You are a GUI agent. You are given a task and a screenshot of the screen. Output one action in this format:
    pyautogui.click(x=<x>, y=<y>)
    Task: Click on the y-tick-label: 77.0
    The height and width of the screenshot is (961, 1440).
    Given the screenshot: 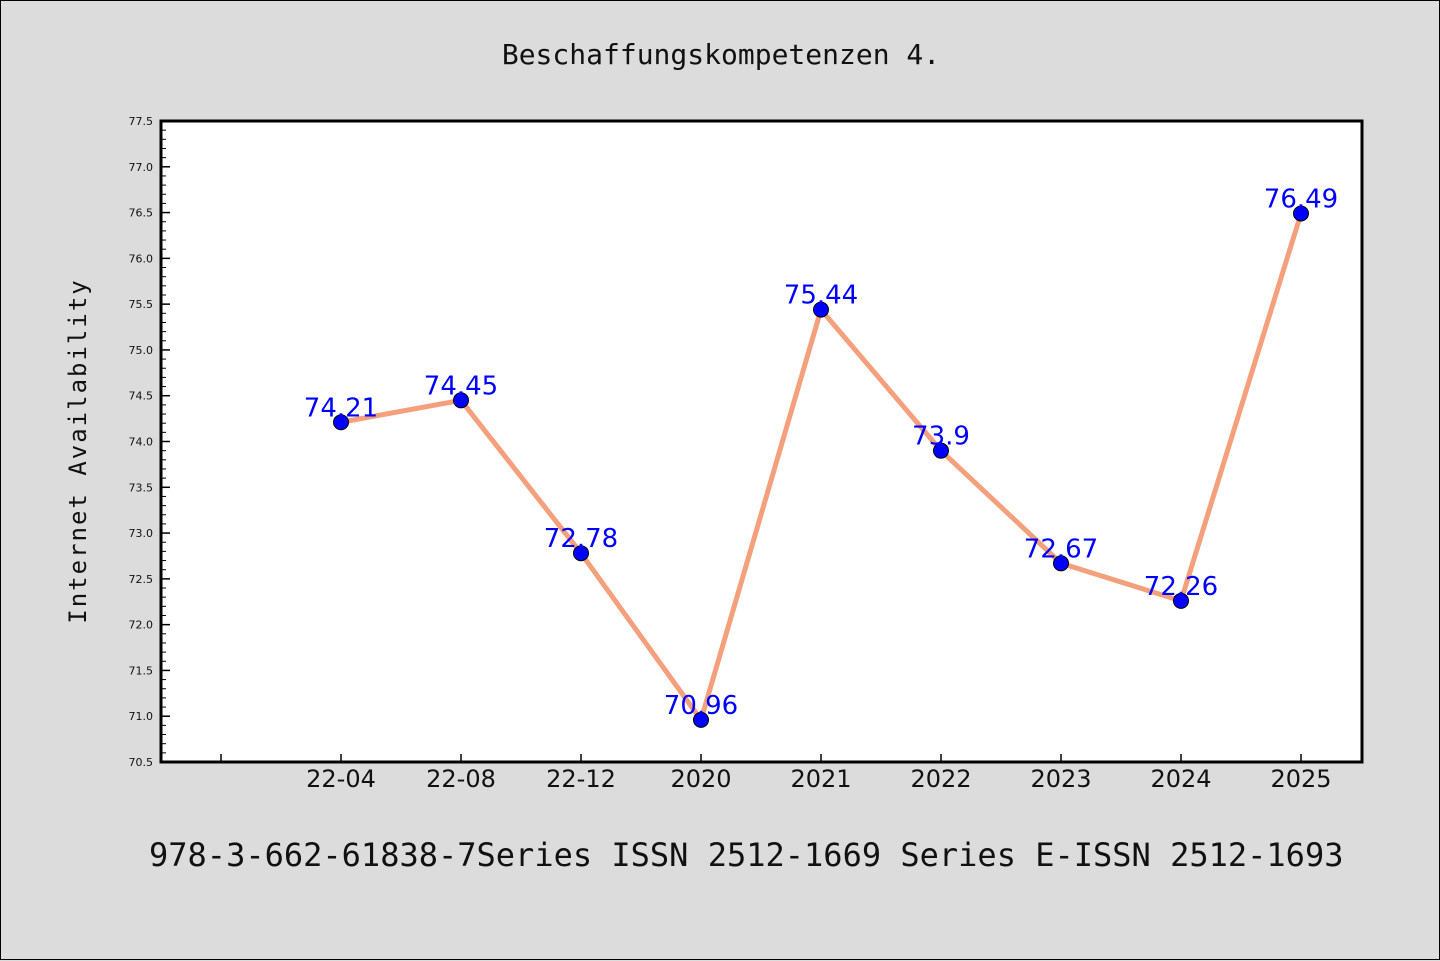 What is the action you would take?
    pyautogui.click(x=141, y=167)
    